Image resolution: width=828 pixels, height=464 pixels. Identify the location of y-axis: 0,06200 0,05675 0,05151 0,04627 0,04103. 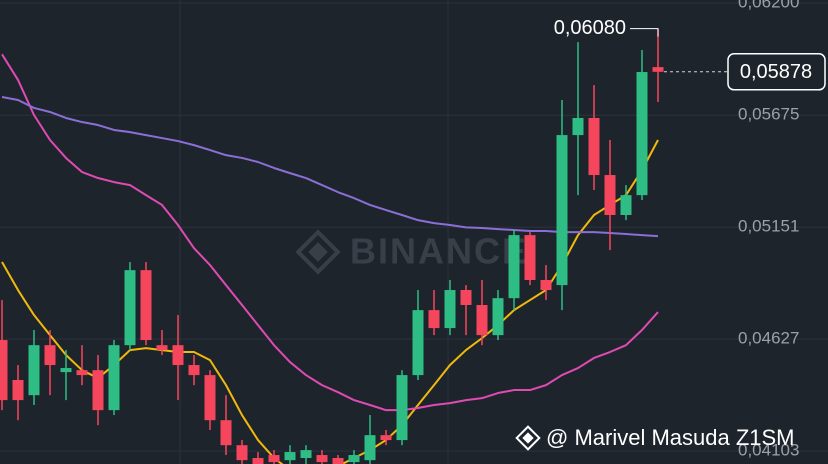
(768, 230).